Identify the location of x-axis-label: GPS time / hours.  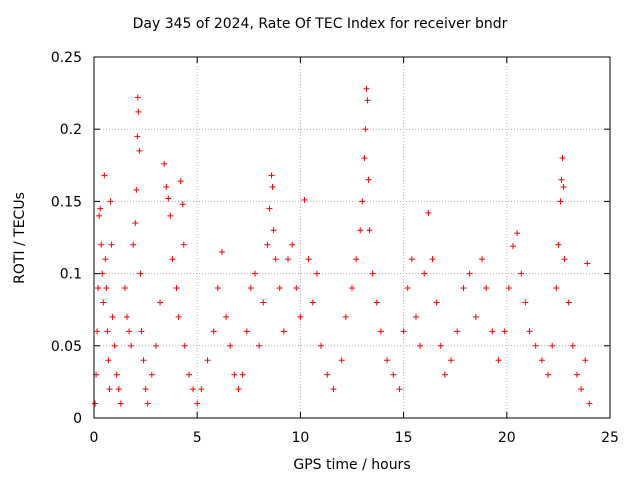
(352, 465).